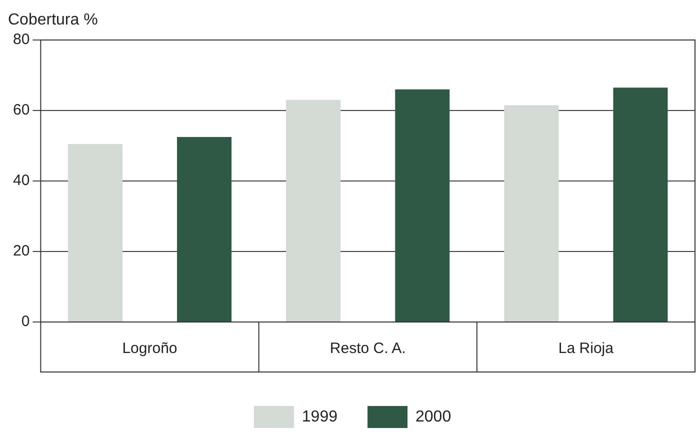 This screenshot has height=443, width=700. Describe the element at coordinates (586, 349) in the screenshot. I see `x-tick-label: La Rioja` at that location.